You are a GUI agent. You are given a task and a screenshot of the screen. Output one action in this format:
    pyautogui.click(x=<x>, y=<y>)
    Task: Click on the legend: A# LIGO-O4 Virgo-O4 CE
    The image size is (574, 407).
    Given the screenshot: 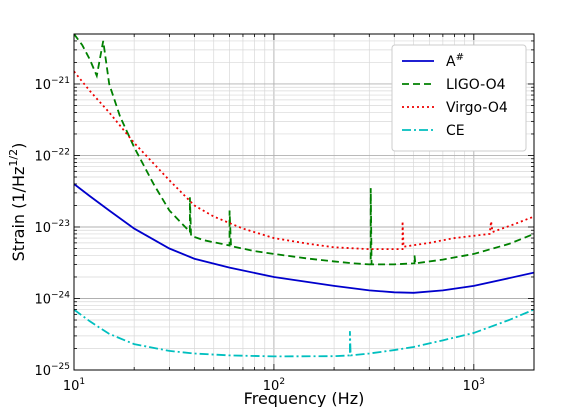 What is the action you would take?
    pyautogui.click(x=459, y=98)
    